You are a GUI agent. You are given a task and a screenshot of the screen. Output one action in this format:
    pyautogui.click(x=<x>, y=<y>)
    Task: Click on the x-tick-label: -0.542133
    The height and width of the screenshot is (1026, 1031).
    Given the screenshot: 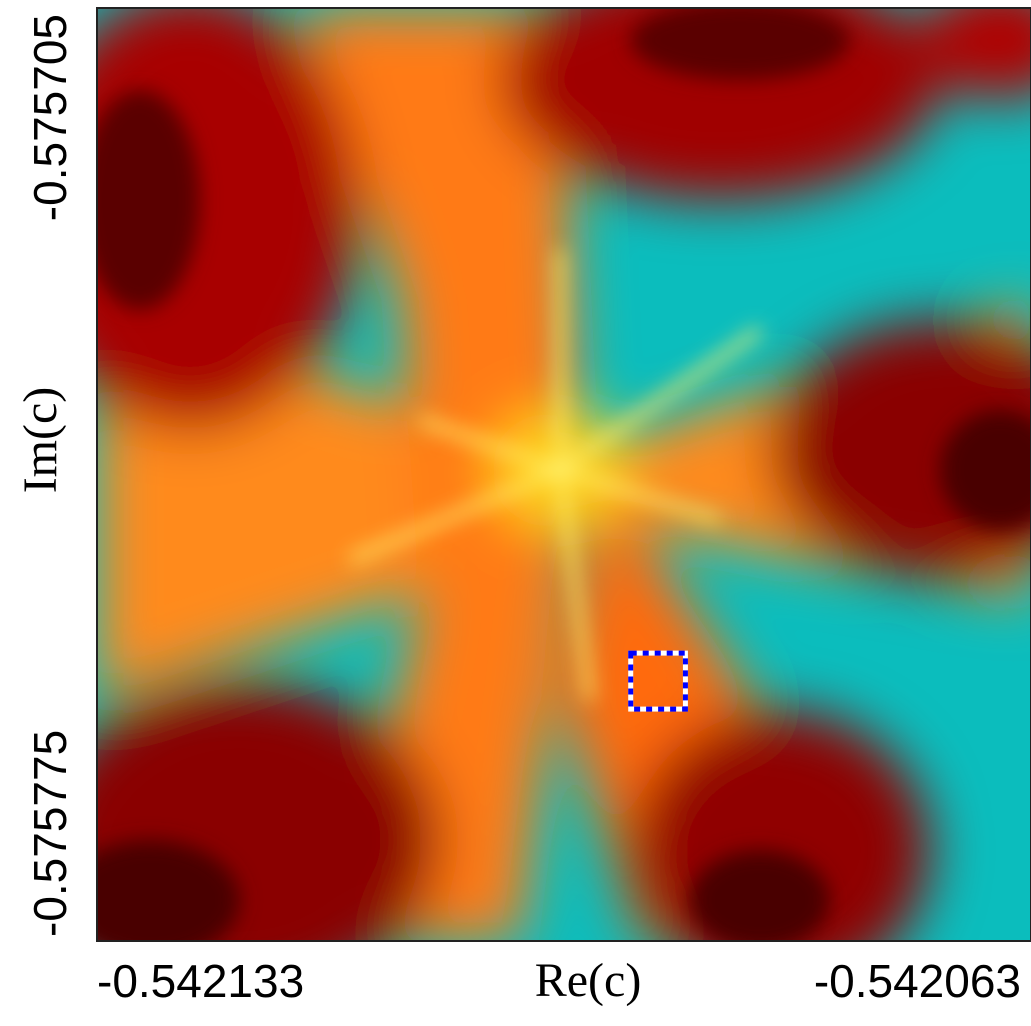 What is the action you would take?
    pyautogui.click(x=200, y=981)
    